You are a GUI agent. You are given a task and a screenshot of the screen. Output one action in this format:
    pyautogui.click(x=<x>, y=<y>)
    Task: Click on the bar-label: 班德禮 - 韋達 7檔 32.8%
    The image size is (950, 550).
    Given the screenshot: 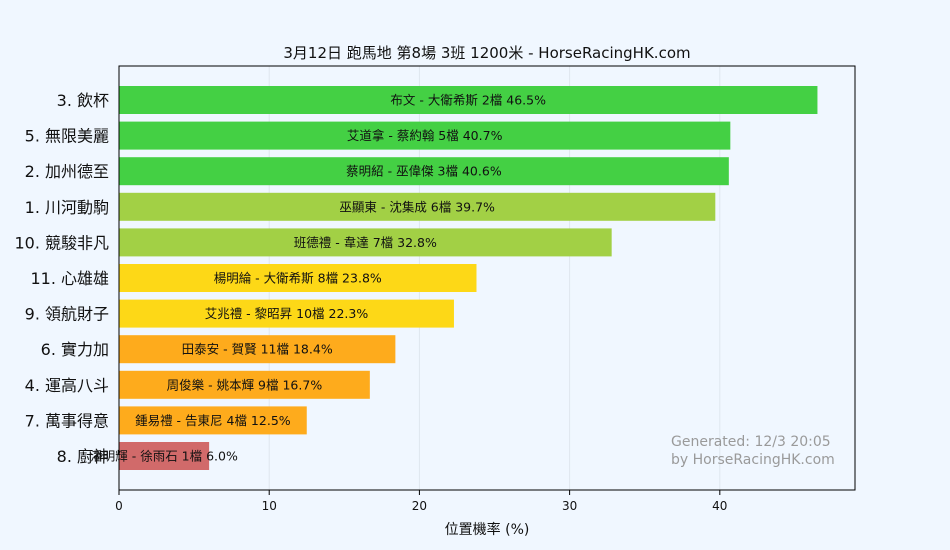 What is the action you would take?
    pyautogui.click(x=365, y=242)
    